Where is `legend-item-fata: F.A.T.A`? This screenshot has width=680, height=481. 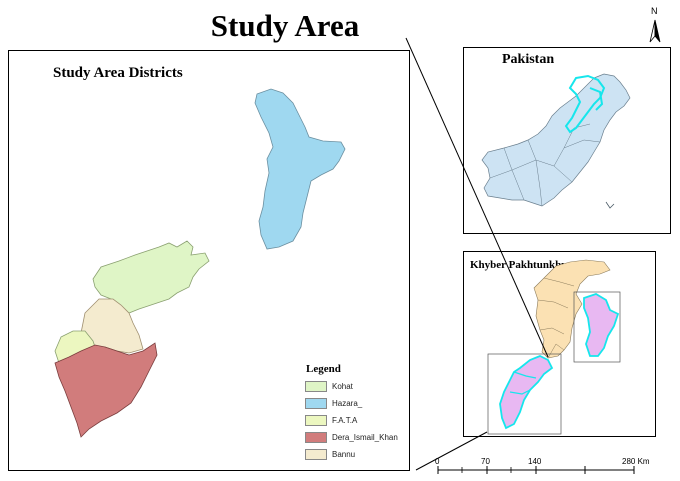
legend-item-fata: F.A.T.A is located at coordinates (355, 420).